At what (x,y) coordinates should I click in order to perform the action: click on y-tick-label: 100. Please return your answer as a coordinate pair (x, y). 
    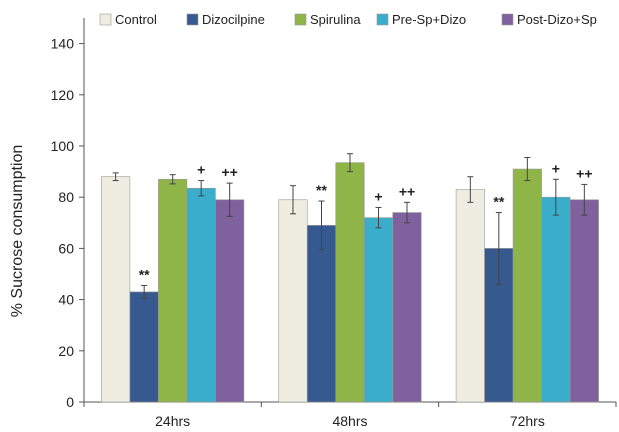
    Looking at the image, I should click on (63, 146).